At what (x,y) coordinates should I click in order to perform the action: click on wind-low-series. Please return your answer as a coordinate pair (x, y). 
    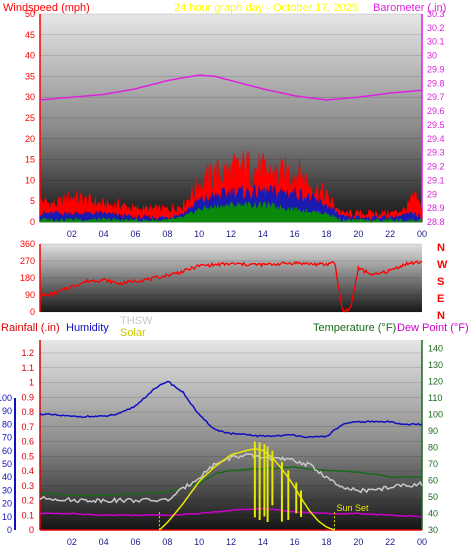
    Looking at the image, I should click on (231, 211).